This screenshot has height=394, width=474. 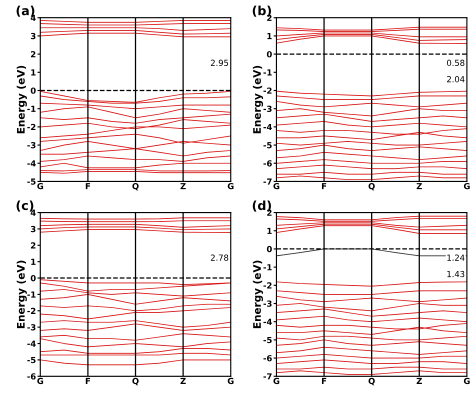 What do you see at coordinates (25, 11) in the screenshot?
I see `chart-title: (a)` at bounding box center [25, 11].